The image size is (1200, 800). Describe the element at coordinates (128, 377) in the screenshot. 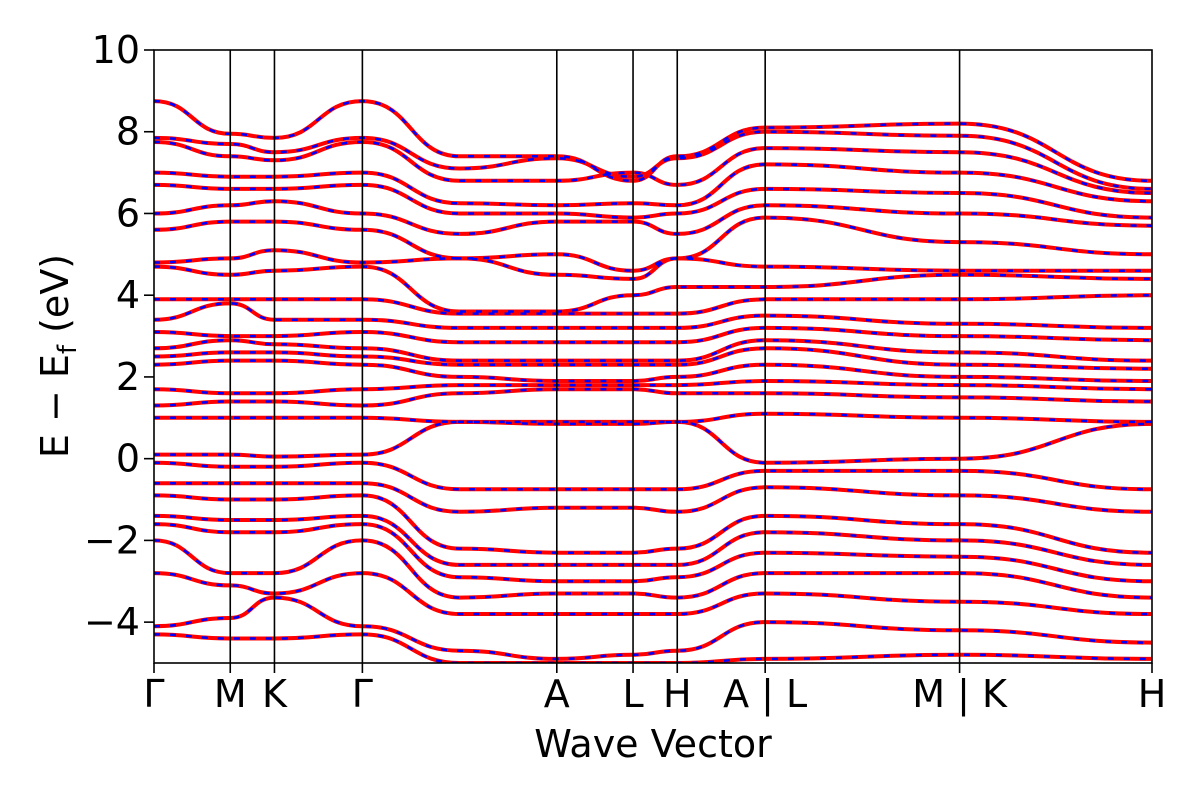

I see `y-tick-label: 2` at that location.